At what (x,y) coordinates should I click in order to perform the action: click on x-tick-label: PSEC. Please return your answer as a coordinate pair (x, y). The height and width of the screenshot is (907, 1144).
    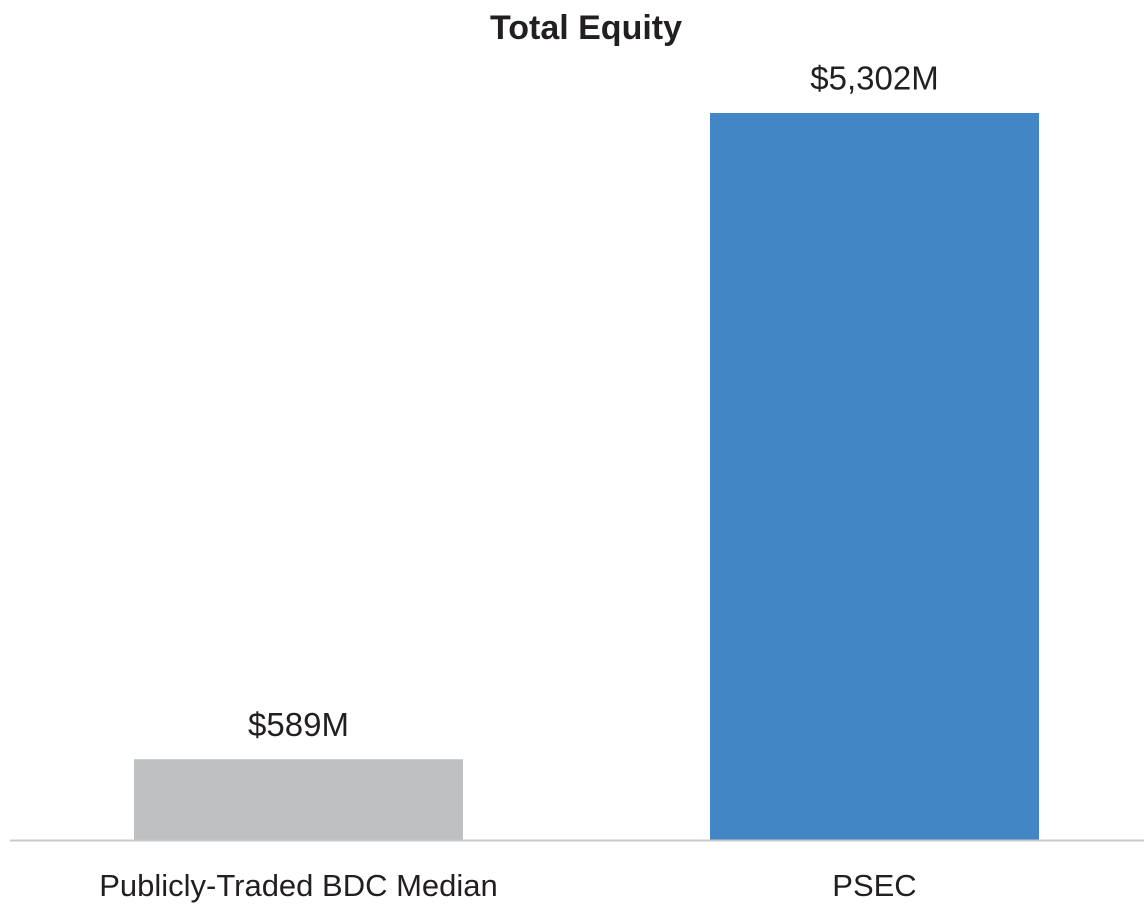
    Looking at the image, I should click on (874, 885).